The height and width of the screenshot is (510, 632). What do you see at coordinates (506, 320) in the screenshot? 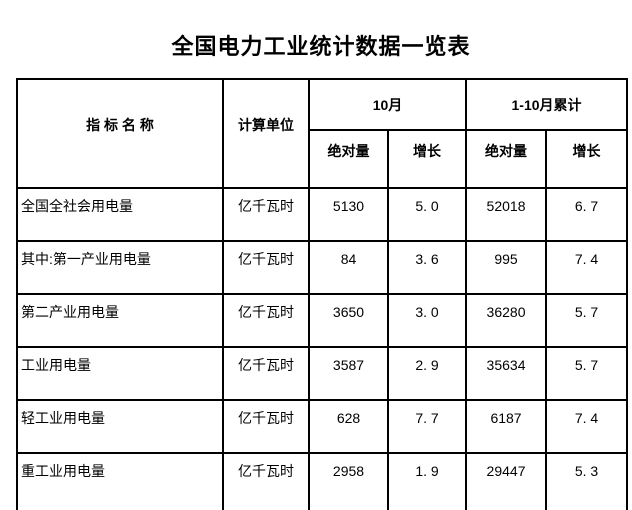
I see `cell-cumulative-absolute: 36280` at bounding box center [506, 320].